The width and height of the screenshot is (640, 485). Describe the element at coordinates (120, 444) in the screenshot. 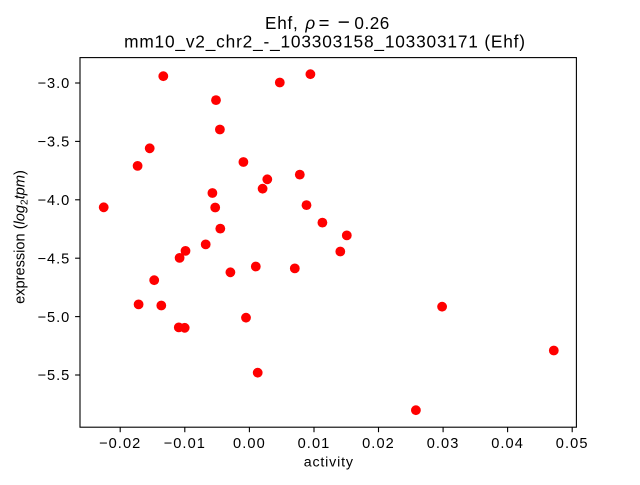

I see `svg-text: −0.02` at that location.